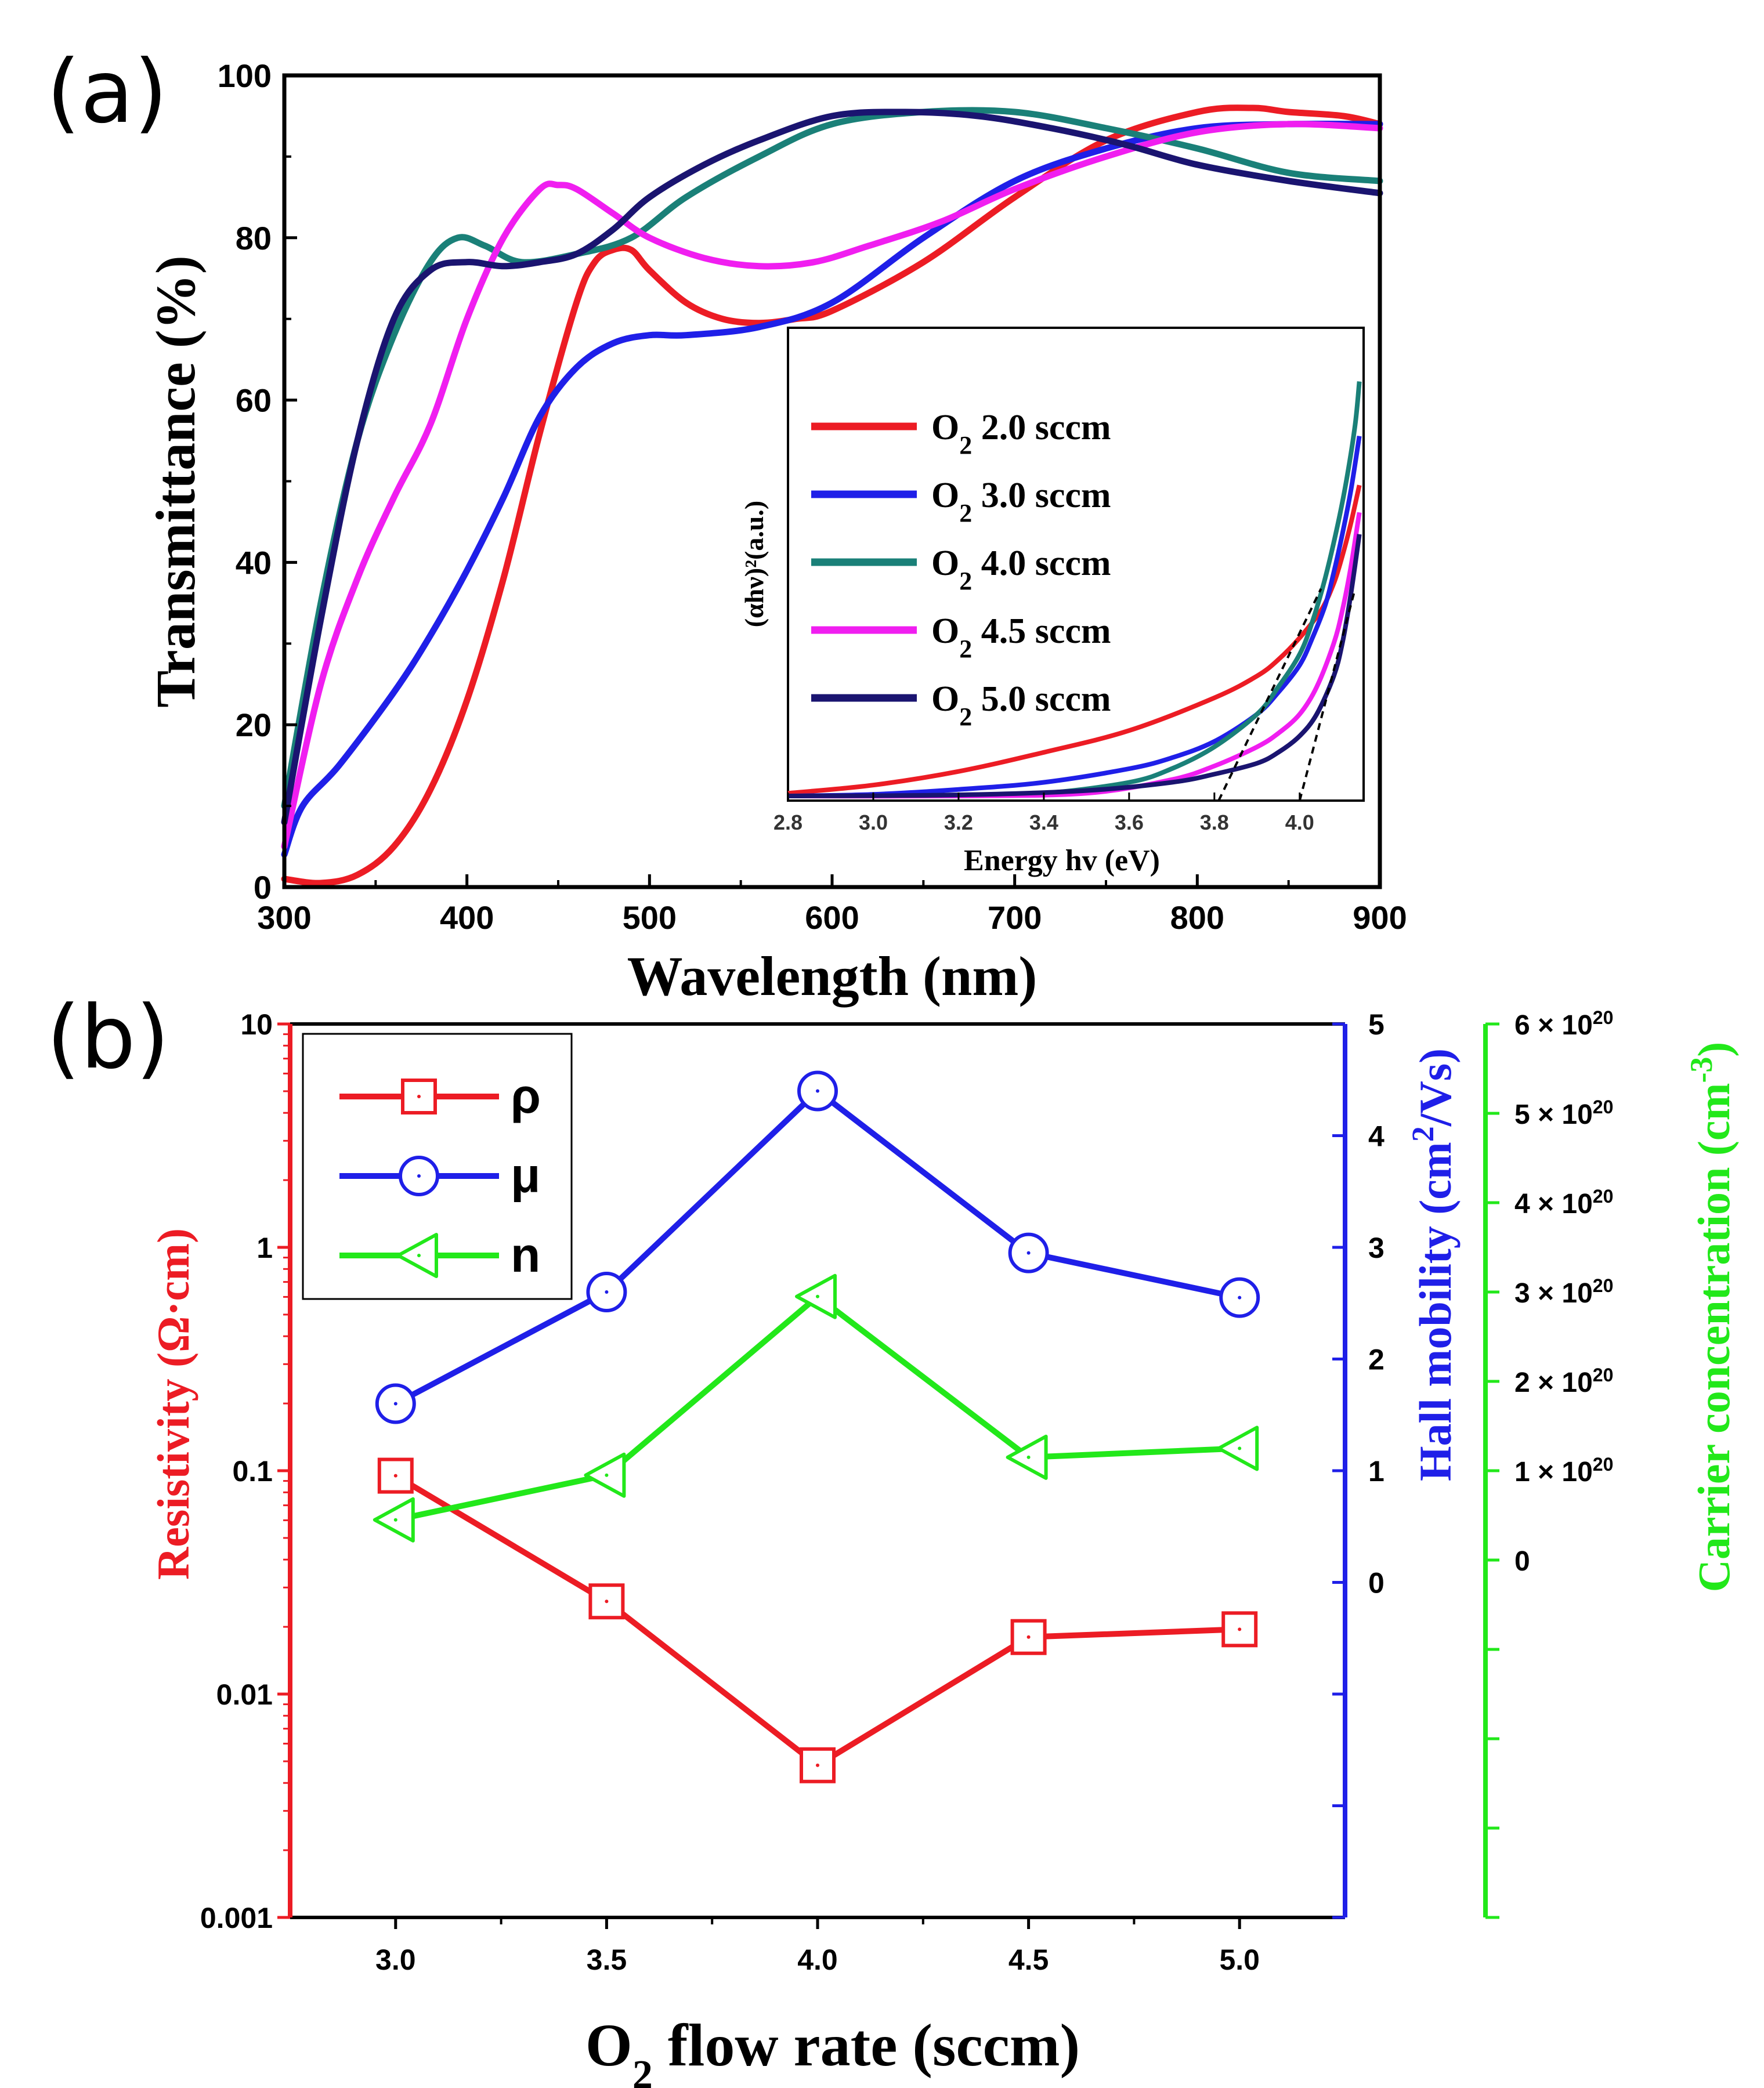 The image size is (1764, 2088). I want to click on b-legend-marker-square-dot, so click(419, 1096).